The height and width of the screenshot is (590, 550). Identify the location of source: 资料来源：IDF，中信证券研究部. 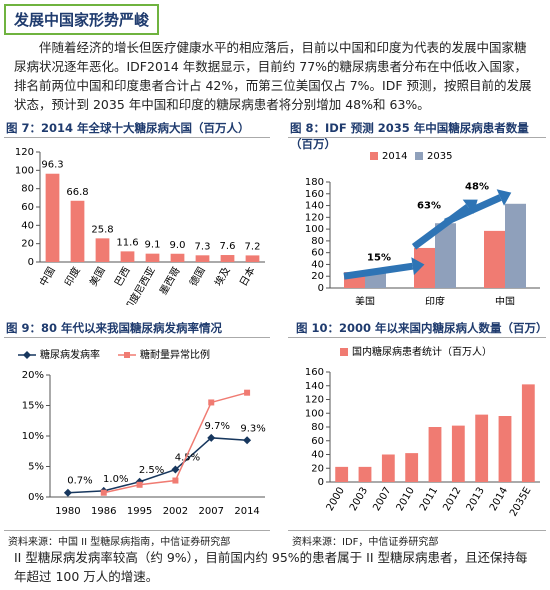
(365, 542).